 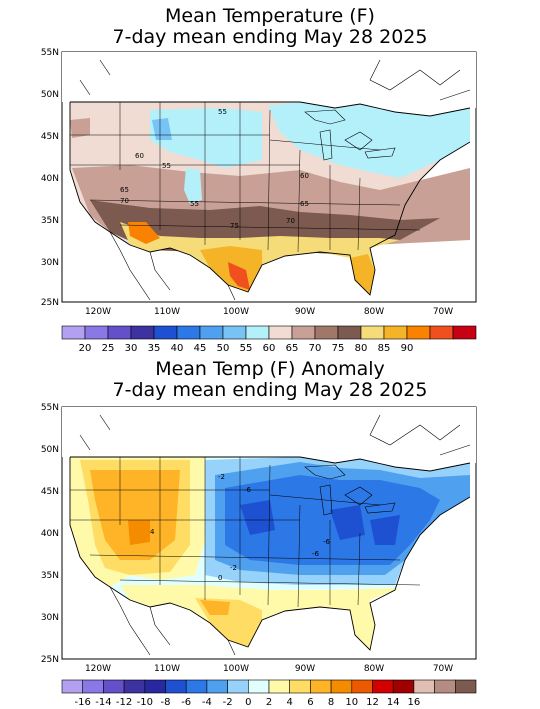 What do you see at coordinates (269, 348) in the screenshot?
I see `colorbar-label: 60` at bounding box center [269, 348].